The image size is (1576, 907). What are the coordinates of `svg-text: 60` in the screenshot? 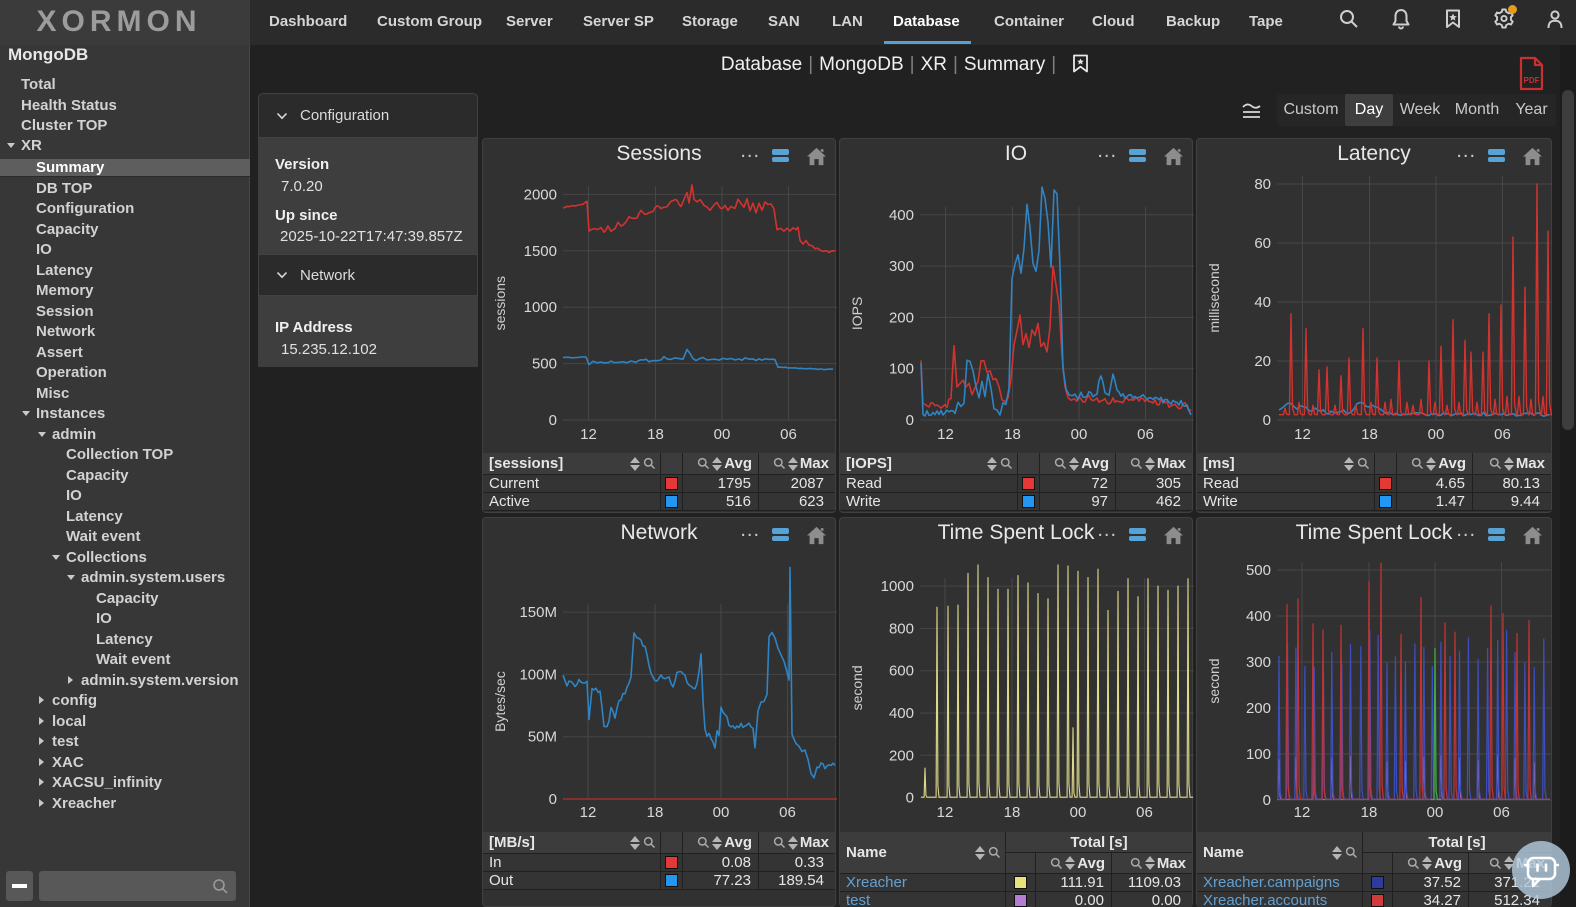 It's located at (1262, 243).